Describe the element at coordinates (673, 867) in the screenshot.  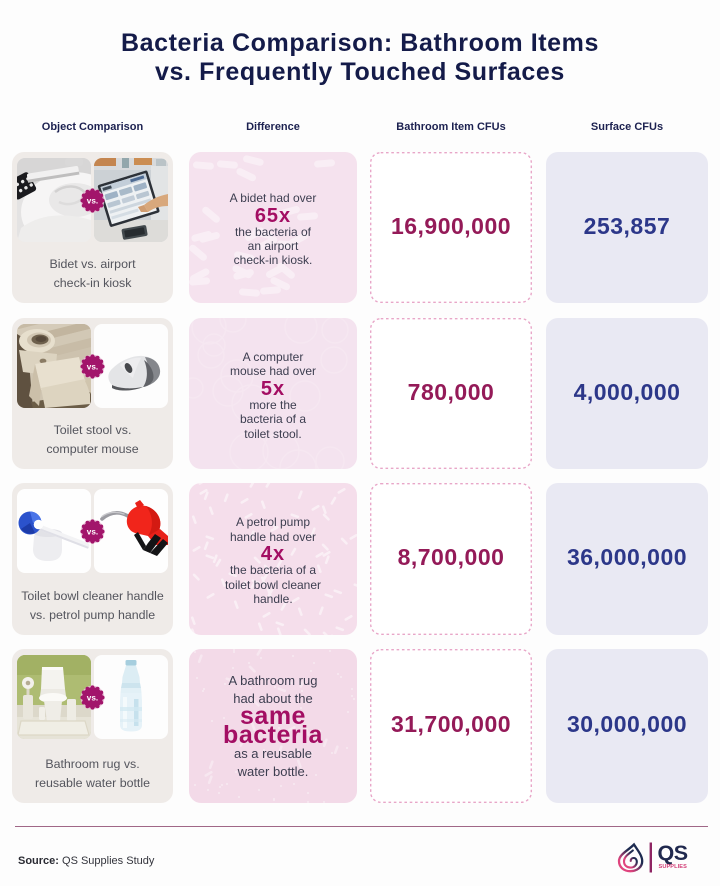
I see `svg-text: SUPPLIES` at that location.